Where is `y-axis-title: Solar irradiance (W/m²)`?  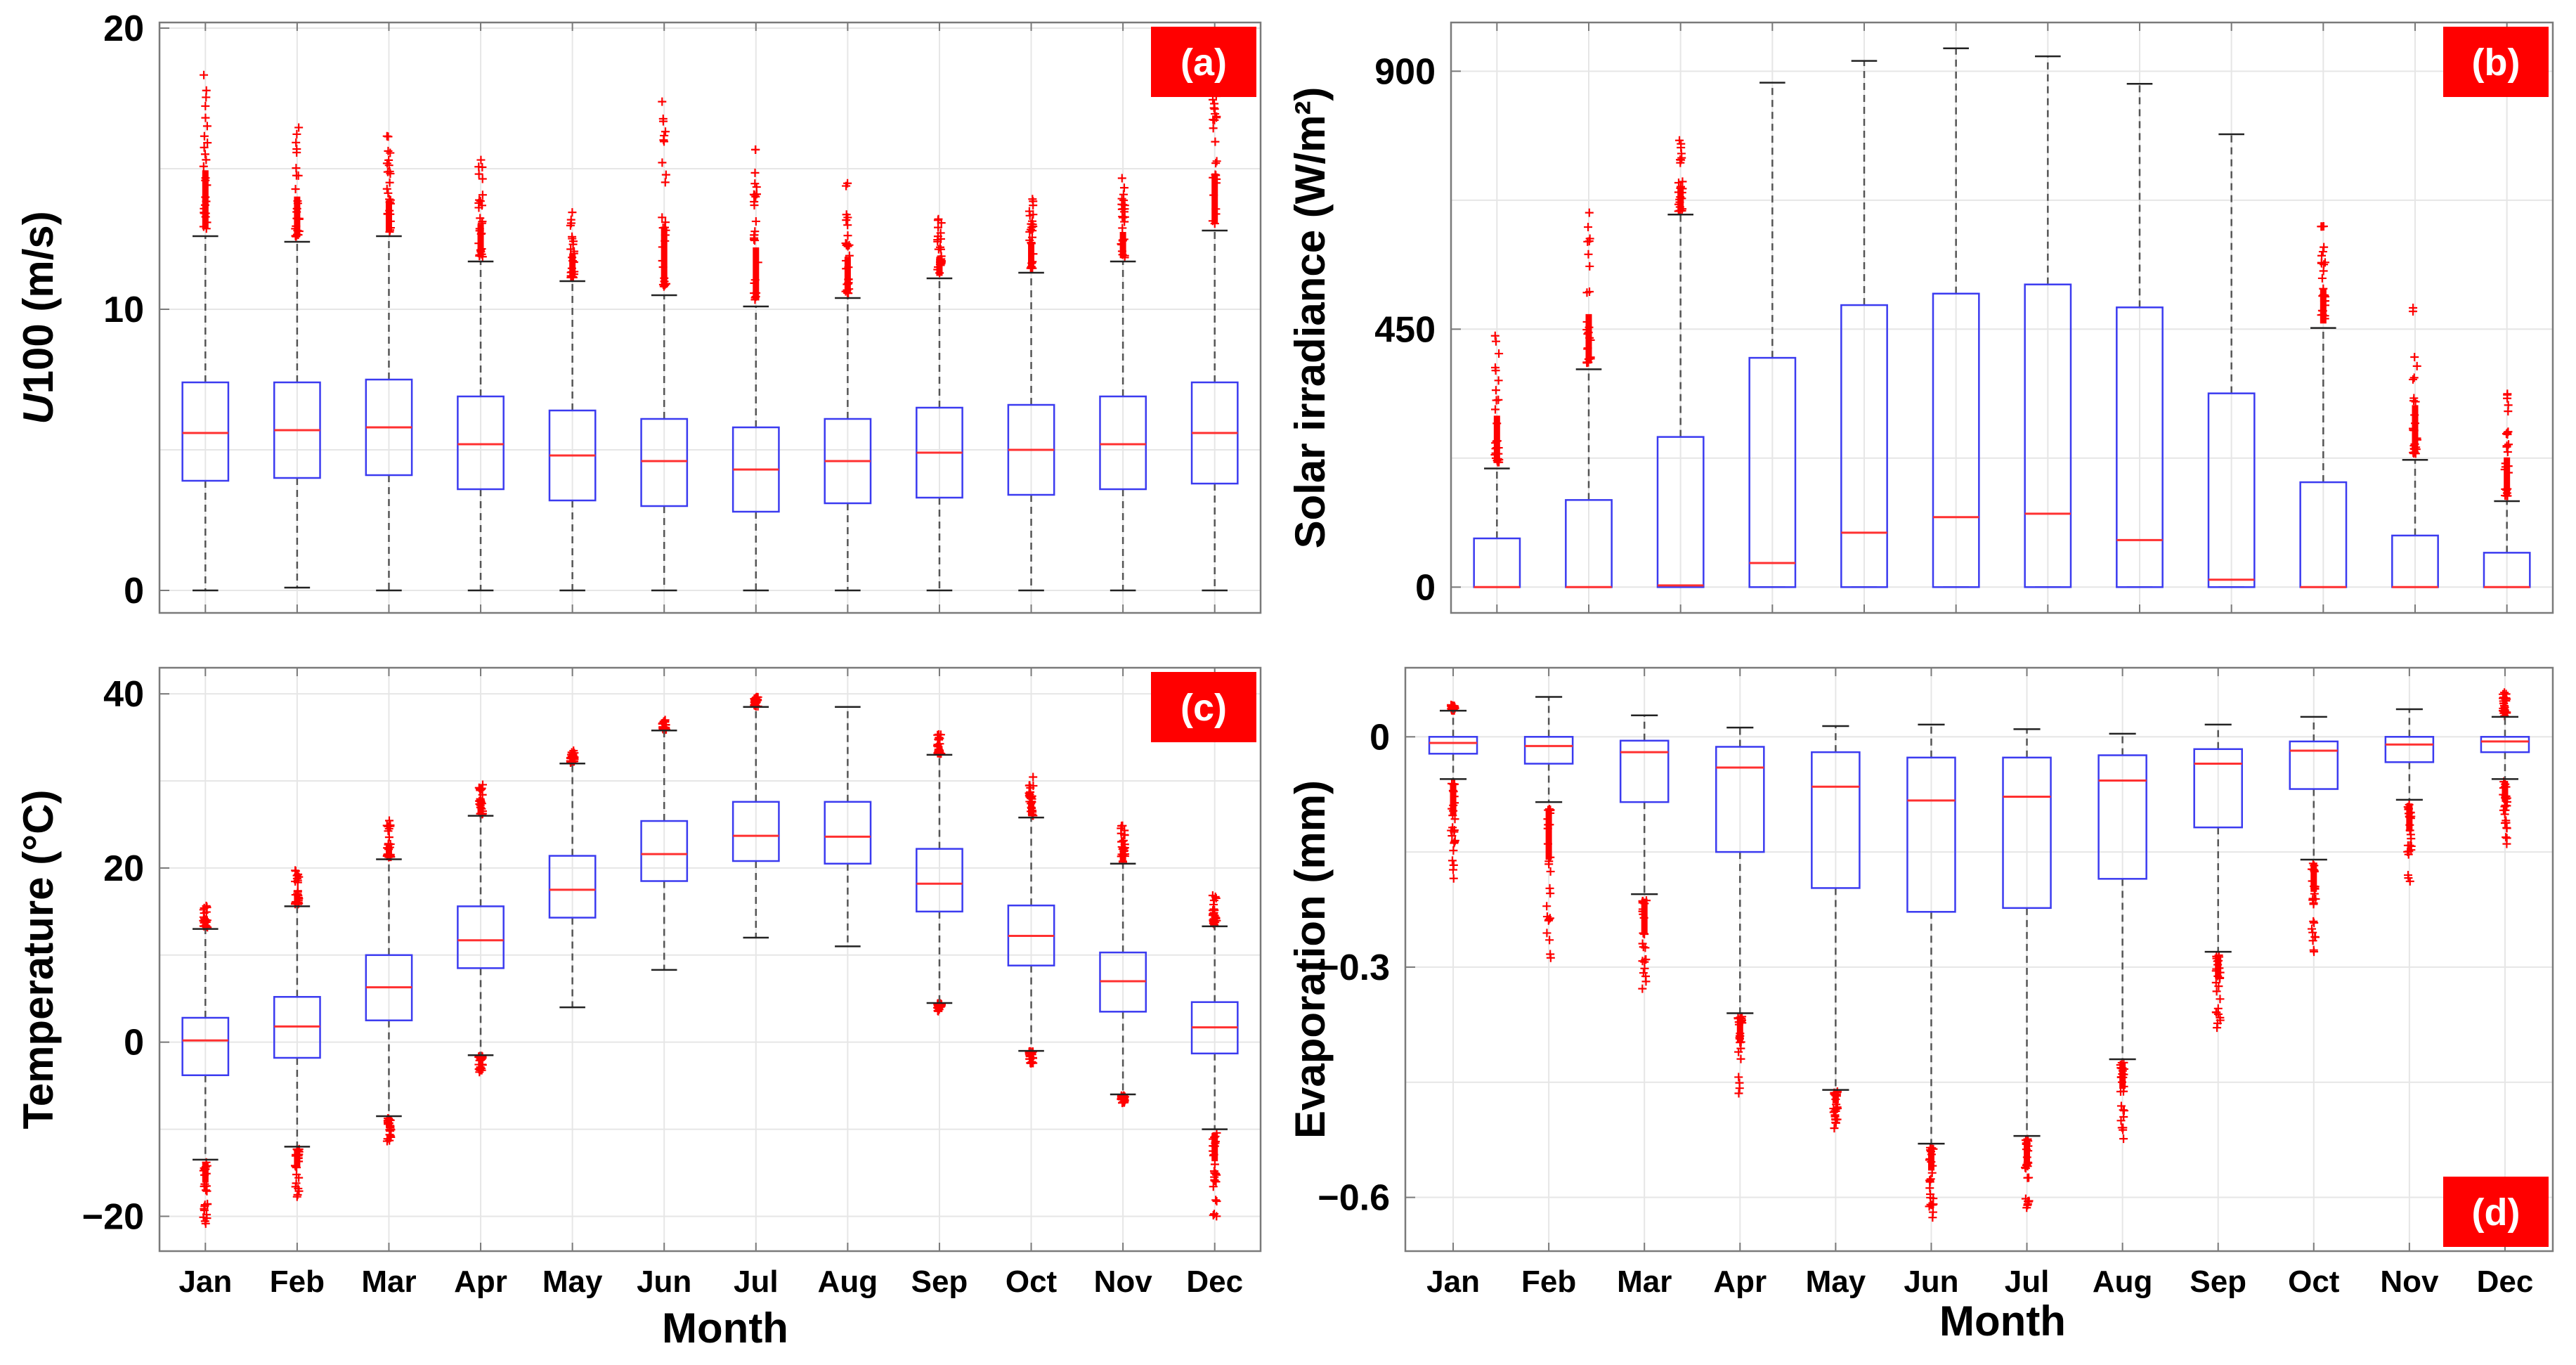 y-axis-title: Solar irradiance (W/m²) is located at coordinates (1310, 318).